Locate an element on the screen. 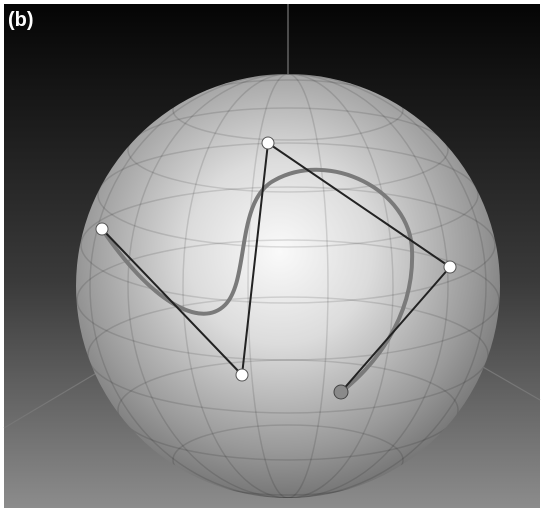  end-point is located at coordinates (341, 392).